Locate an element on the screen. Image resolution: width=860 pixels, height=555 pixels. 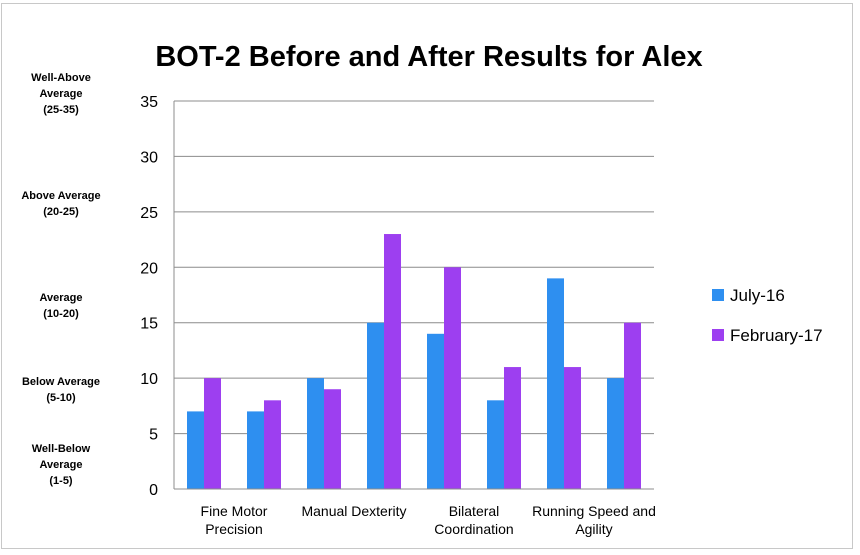
legend-label: July-16 is located at coordinates (757, 295).